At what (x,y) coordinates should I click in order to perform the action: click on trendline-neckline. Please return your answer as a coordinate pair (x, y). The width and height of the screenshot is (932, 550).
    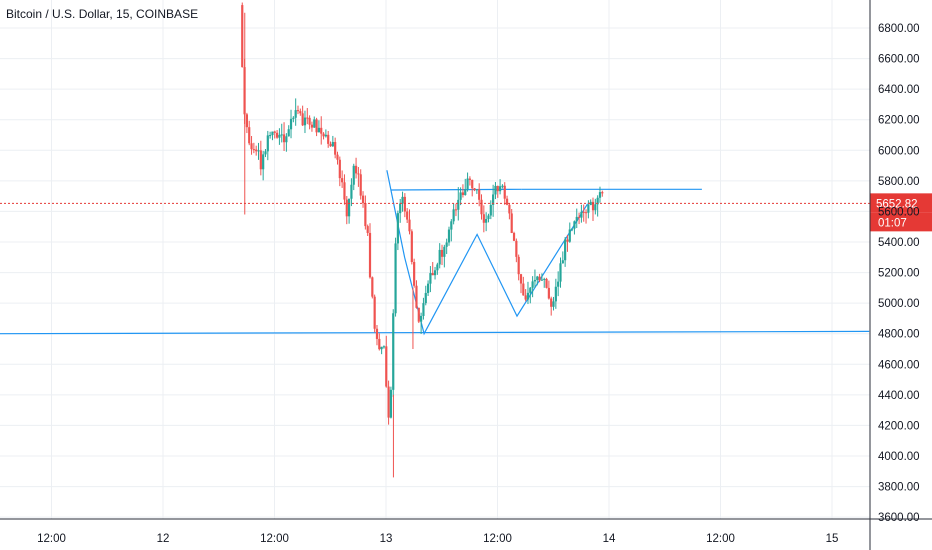
    Looking at the image, I should click on (456, 189).